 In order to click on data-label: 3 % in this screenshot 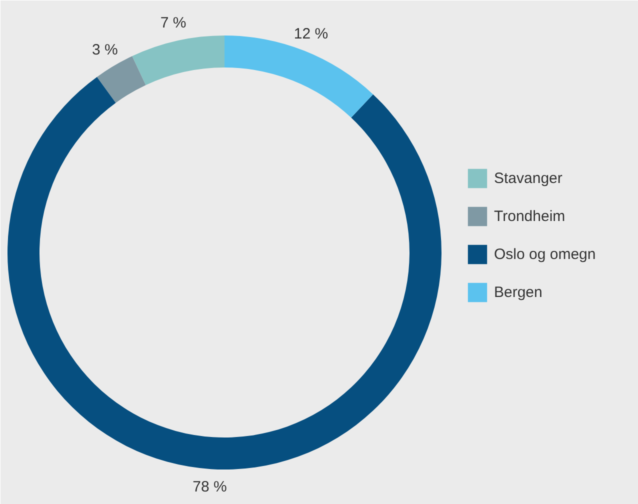, I will do `click(105, 50)`.